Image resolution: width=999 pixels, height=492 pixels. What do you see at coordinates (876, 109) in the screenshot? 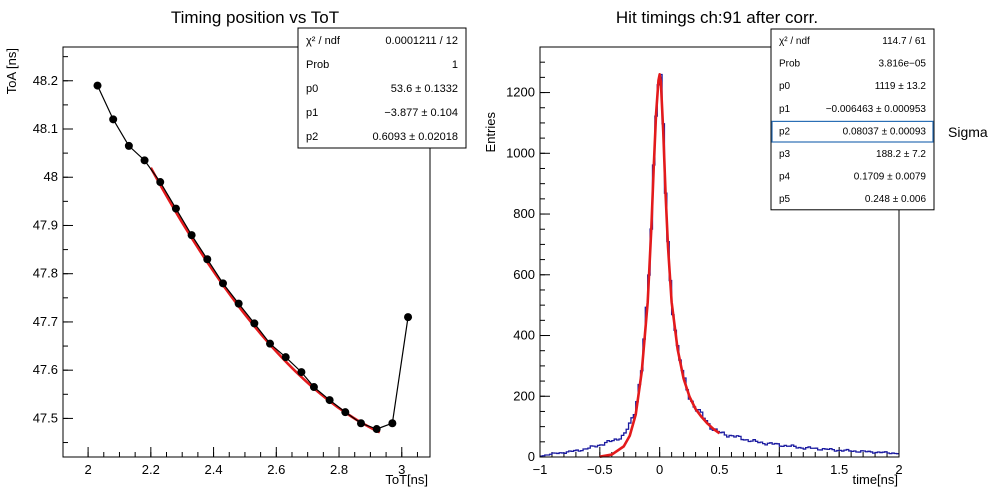
I see `right-stats-value: −0.006463 ± 0.000953` at bounding box center [876, 109].